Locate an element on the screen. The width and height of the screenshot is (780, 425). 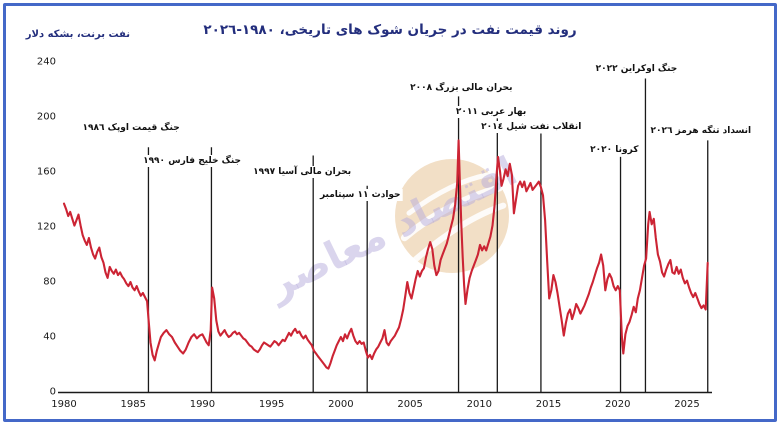
y-axis-unit-label: نفت برنت، بشکه دلار is located at coordinates (77, 34).